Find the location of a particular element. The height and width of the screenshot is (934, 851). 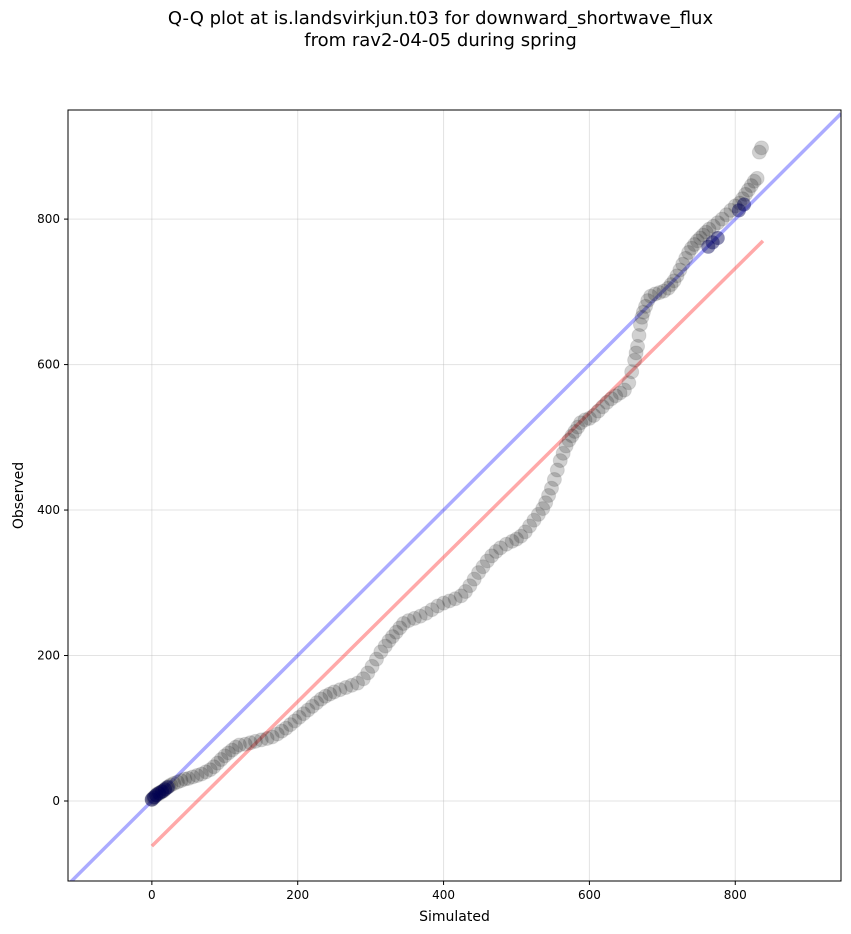

chart-title-line-2: from rav2-04-05 during spring is located at coordinates (440, 40).